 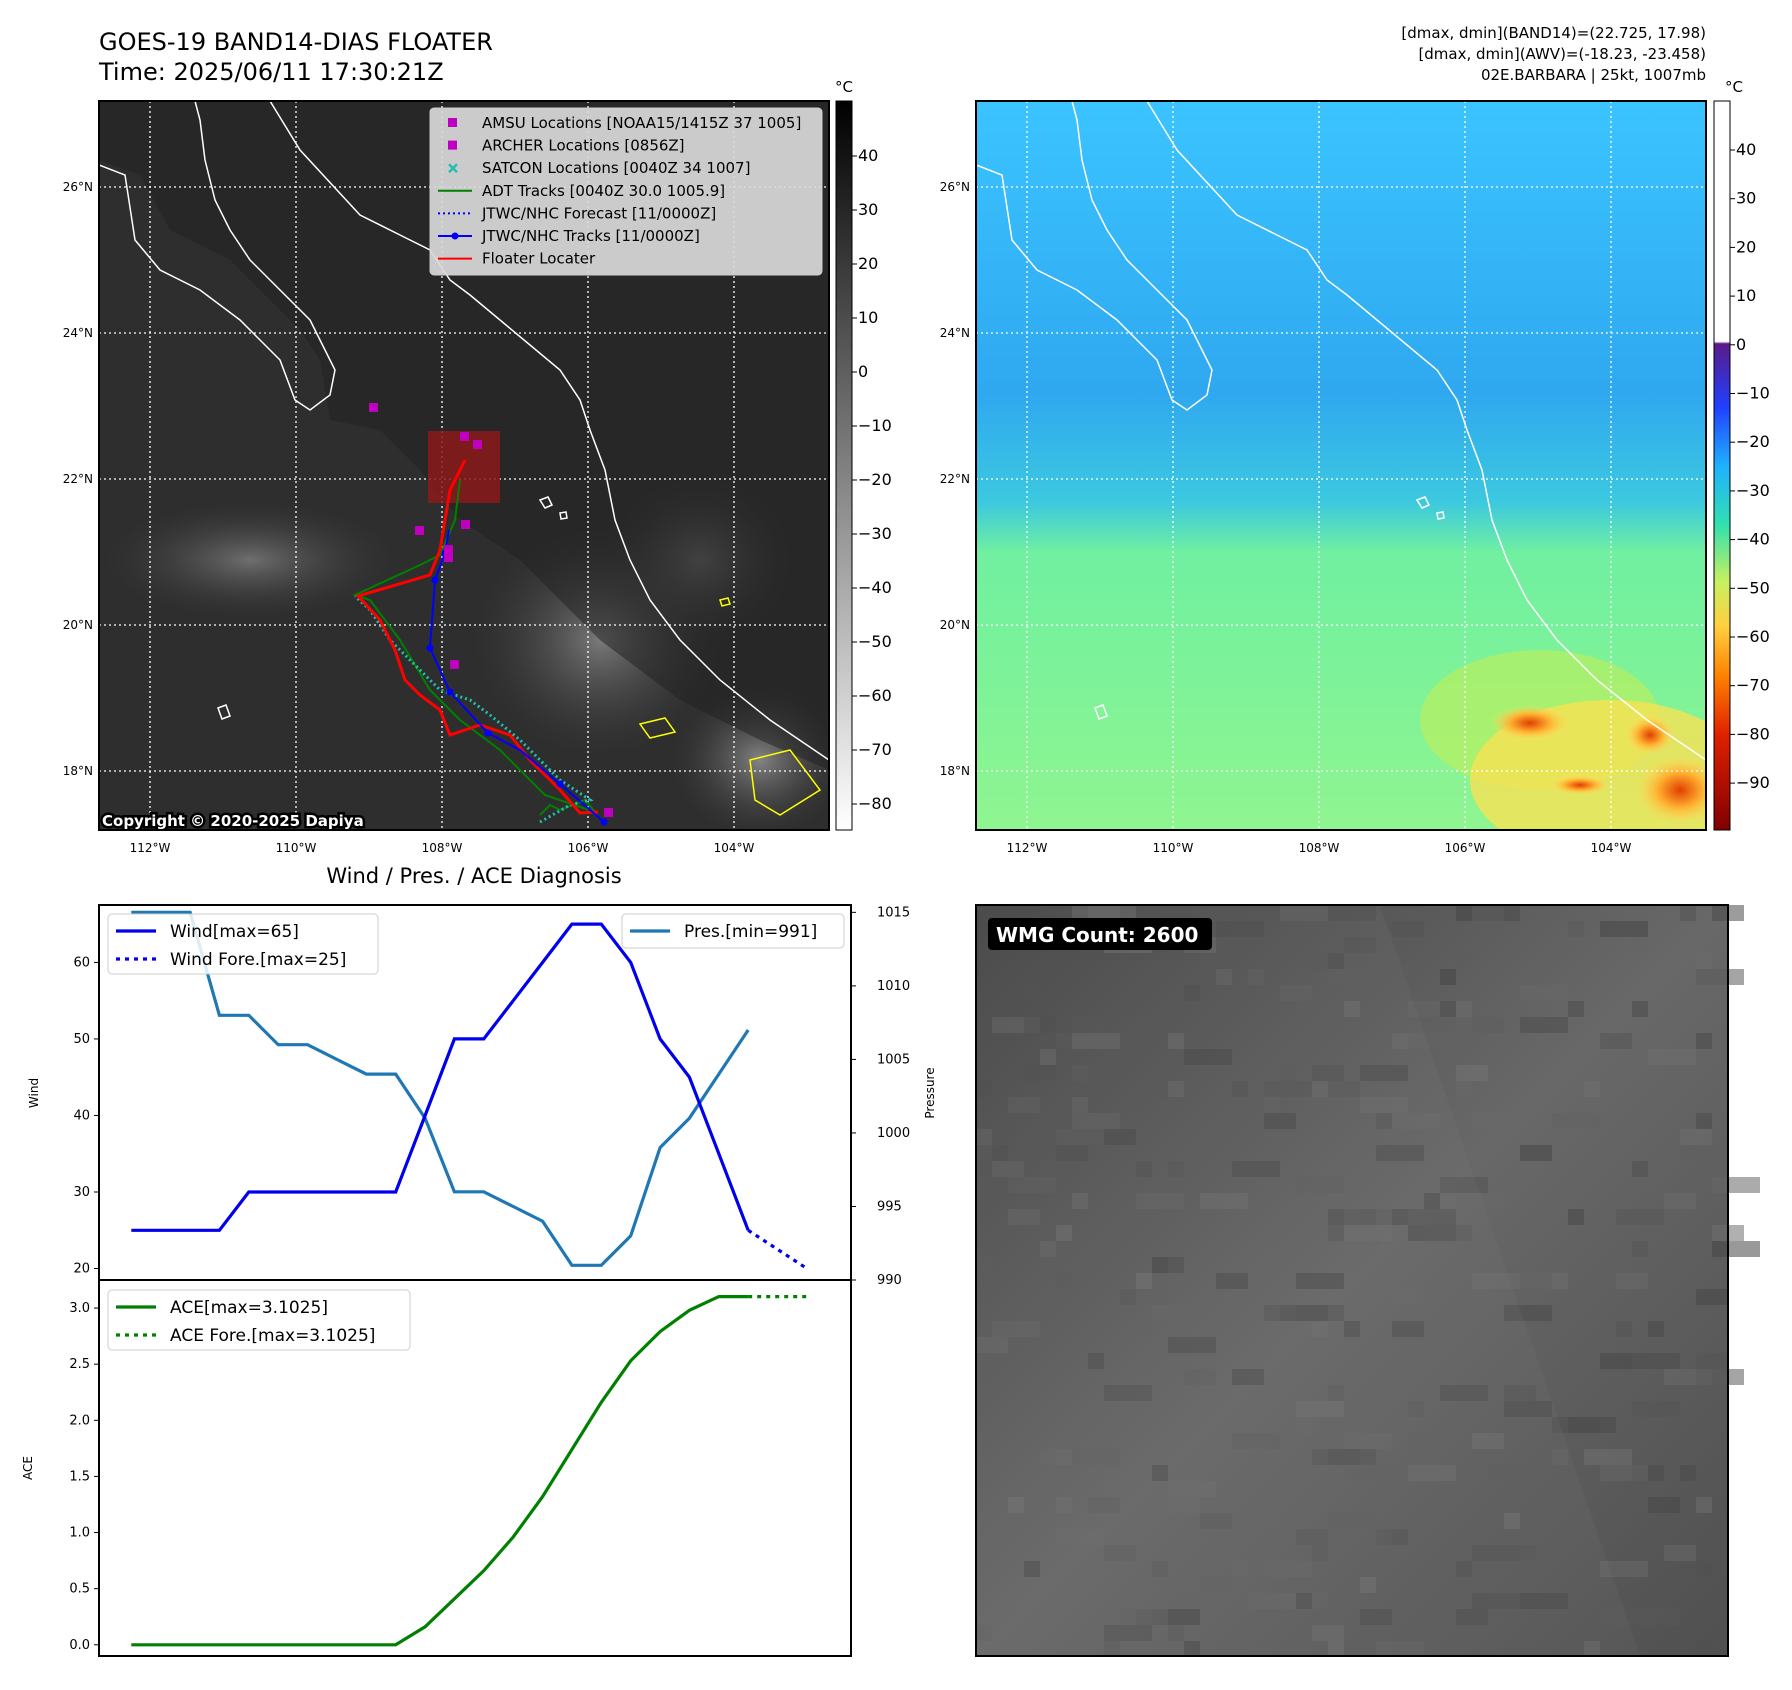 I want to click on pressure-axis-label: Pressure, so click(x=930, y=1092).